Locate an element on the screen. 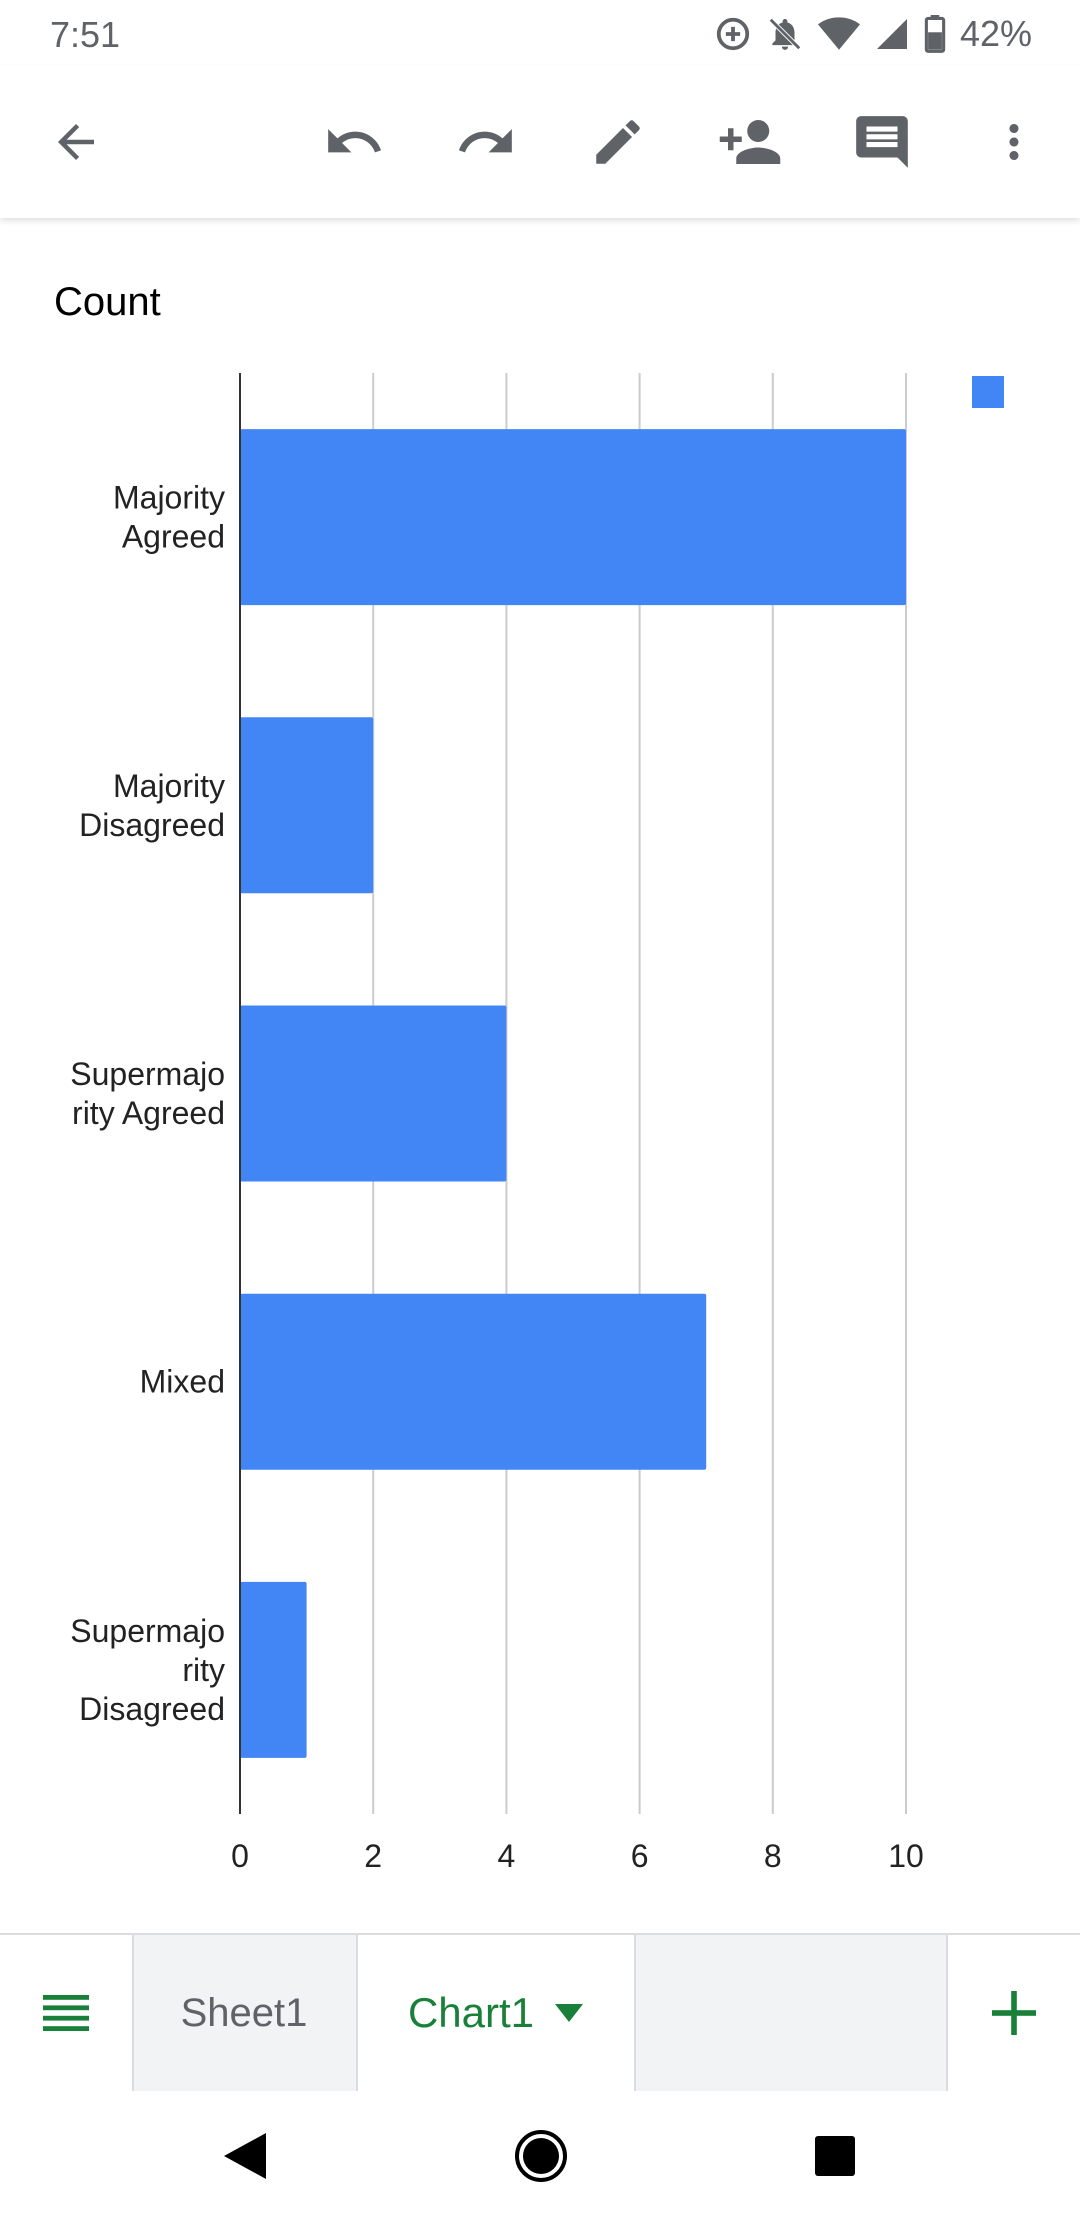 Image resolution: width=1080 pixels, height=2220 pixels. status-icons: 42% is located at coordinates (873, 34).